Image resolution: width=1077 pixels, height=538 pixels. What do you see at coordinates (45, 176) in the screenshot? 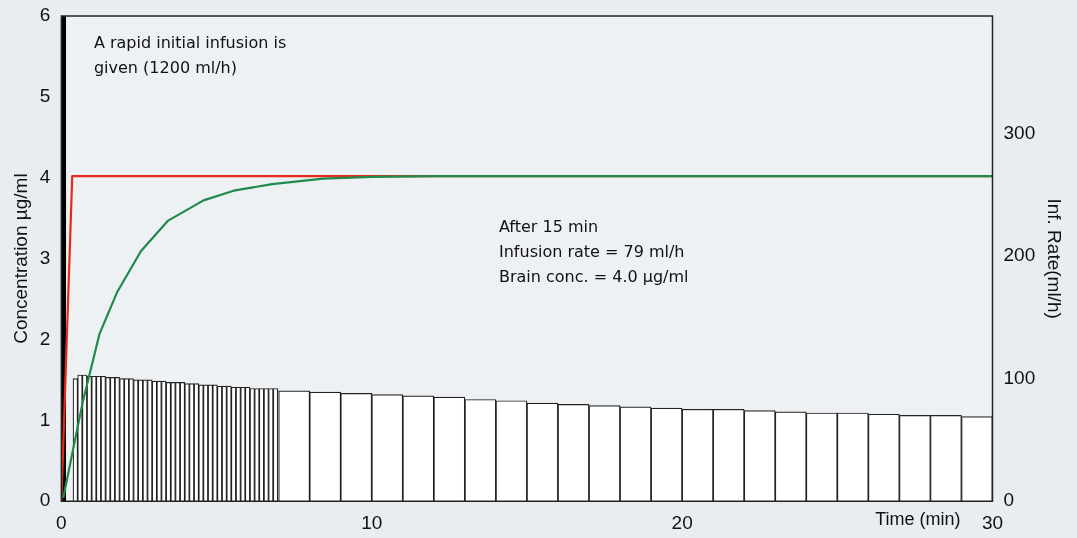
I see `y-tick-label: 4` at bounding box center [45, 176].